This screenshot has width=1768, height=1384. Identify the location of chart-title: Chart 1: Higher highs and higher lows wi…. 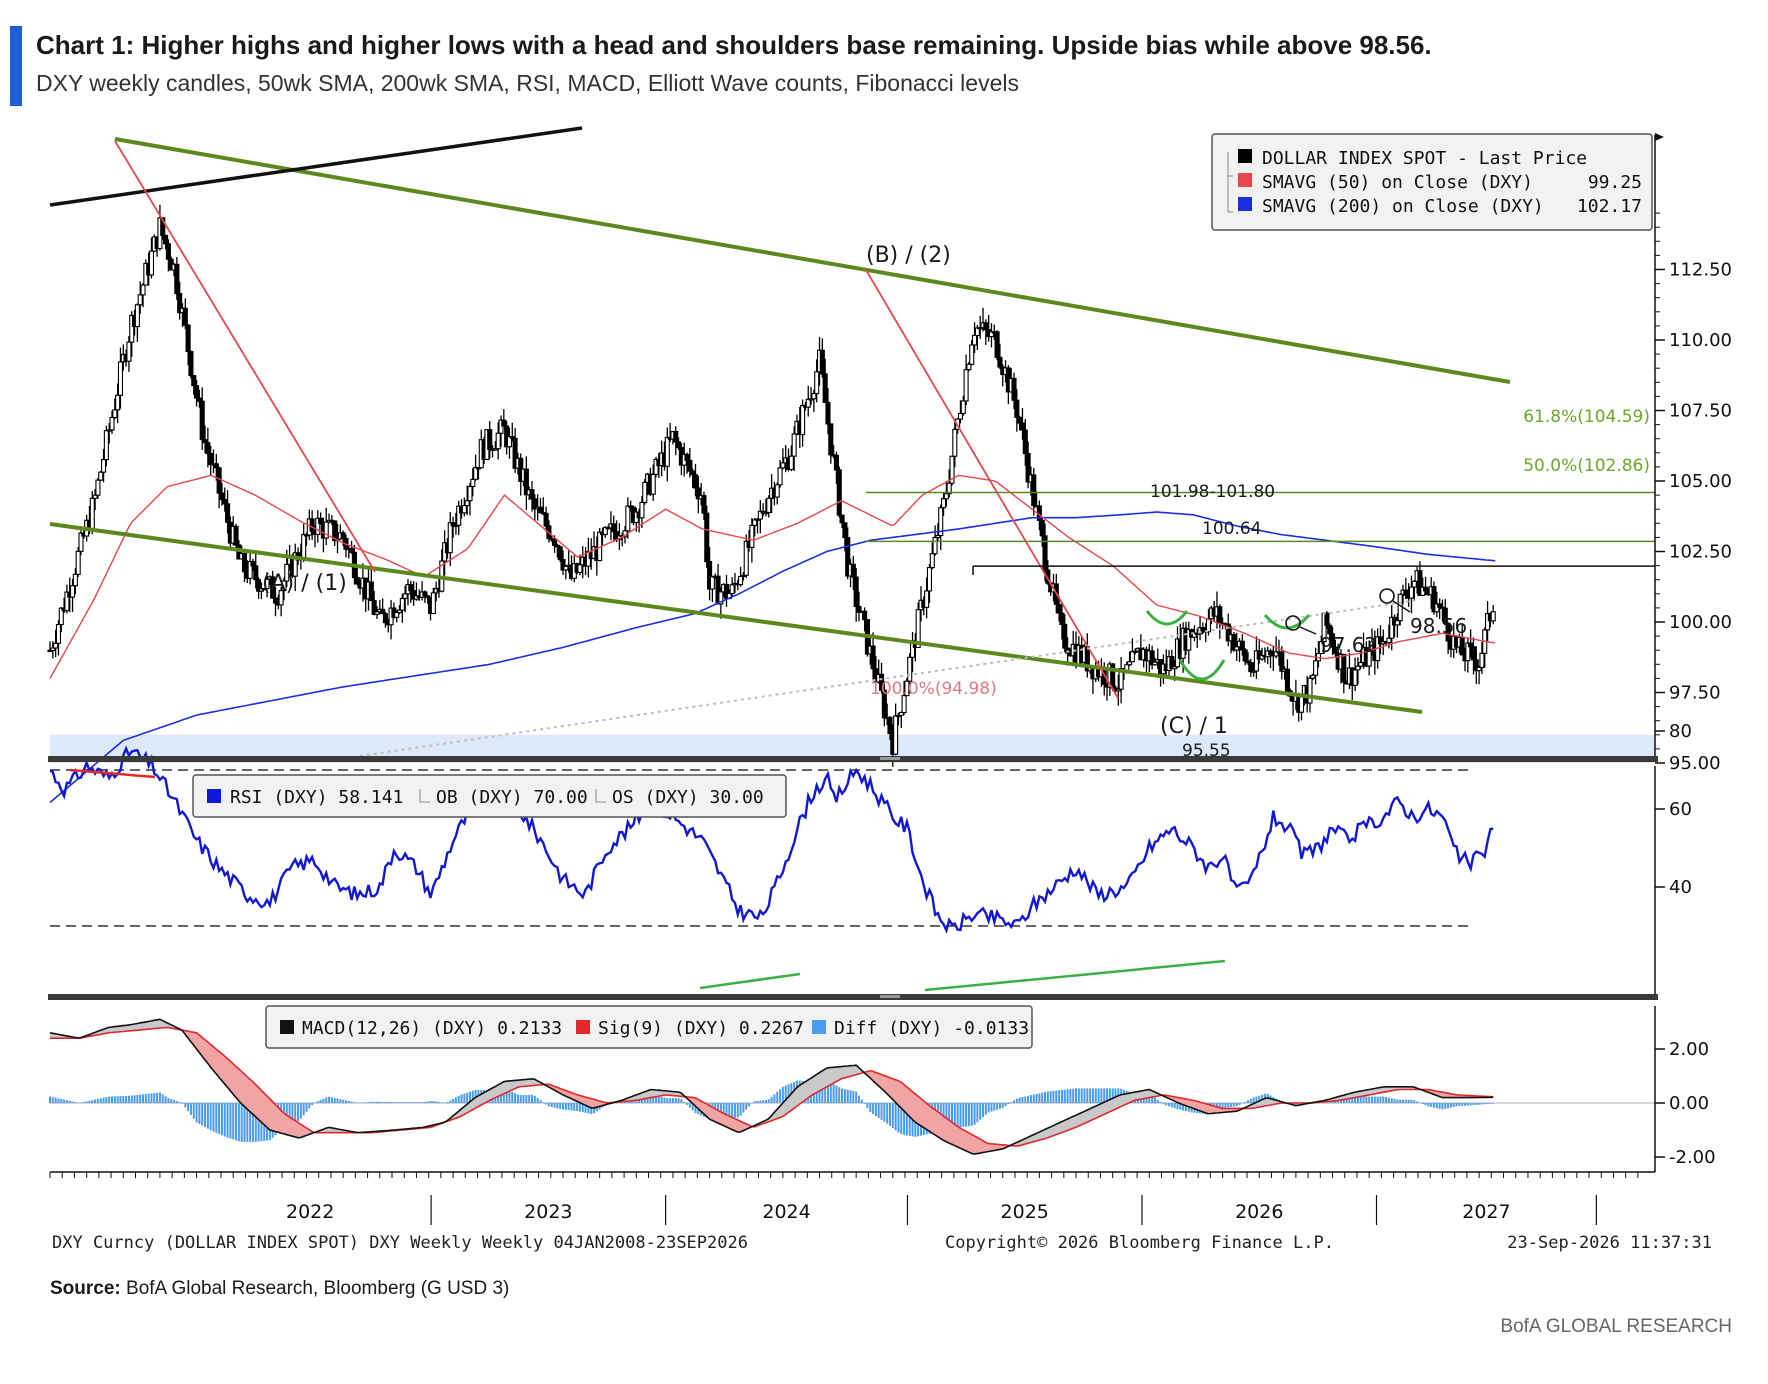
(734, 45).